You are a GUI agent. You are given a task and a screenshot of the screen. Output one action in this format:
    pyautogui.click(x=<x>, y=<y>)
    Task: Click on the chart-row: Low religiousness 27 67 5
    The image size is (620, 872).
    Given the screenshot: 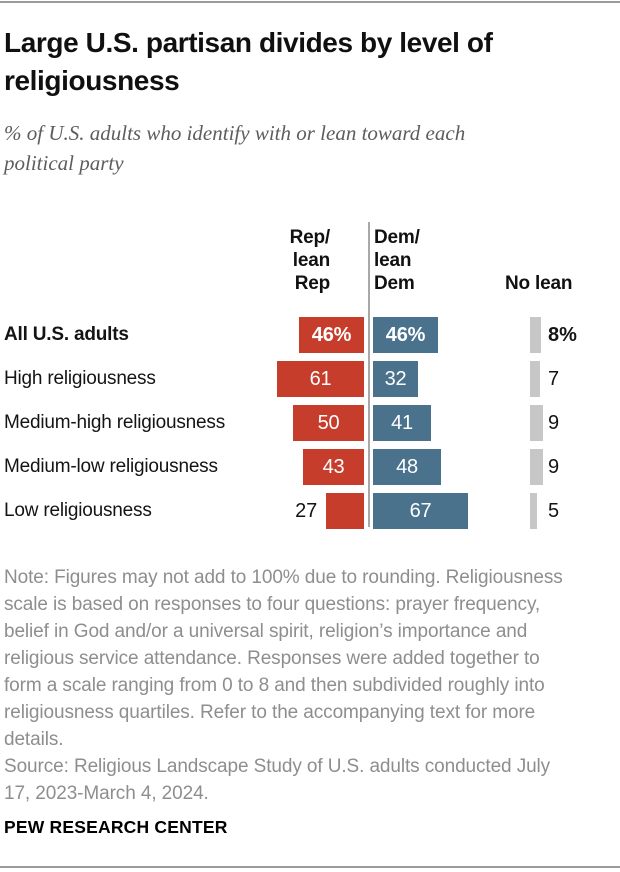 What is the action you would take?
    pyautogui.click(x=310, y=511)
    